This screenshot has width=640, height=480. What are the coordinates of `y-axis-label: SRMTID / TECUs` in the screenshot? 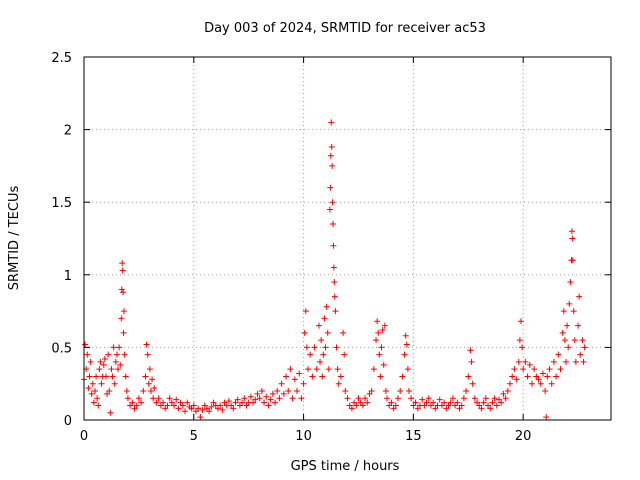 It's located at (14, 238).